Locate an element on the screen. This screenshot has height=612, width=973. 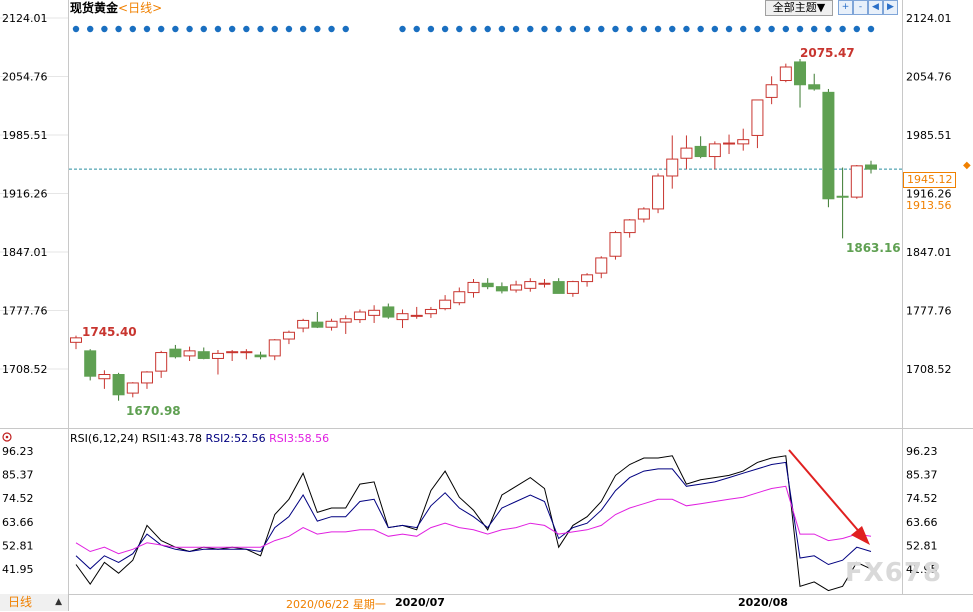
price-tick-label-left: 1708.52 is located at coordinates (25, 369).